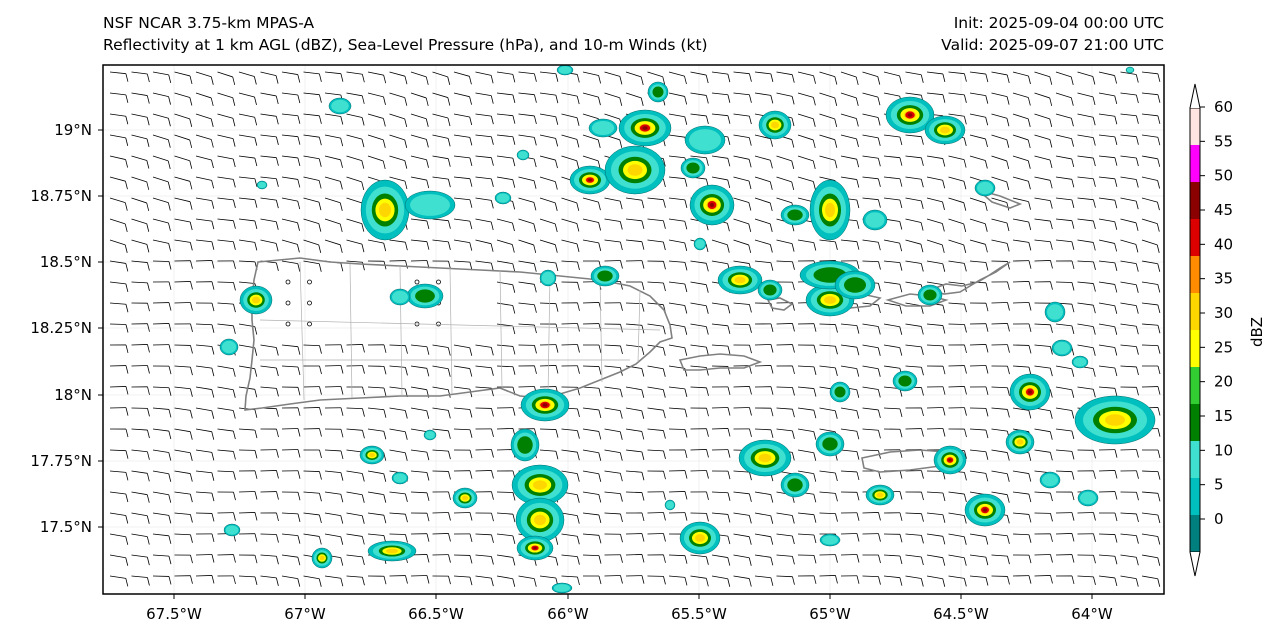 This screenshot has height=639, width=1280. I want to click on st-john-coast, so click(917, 300).